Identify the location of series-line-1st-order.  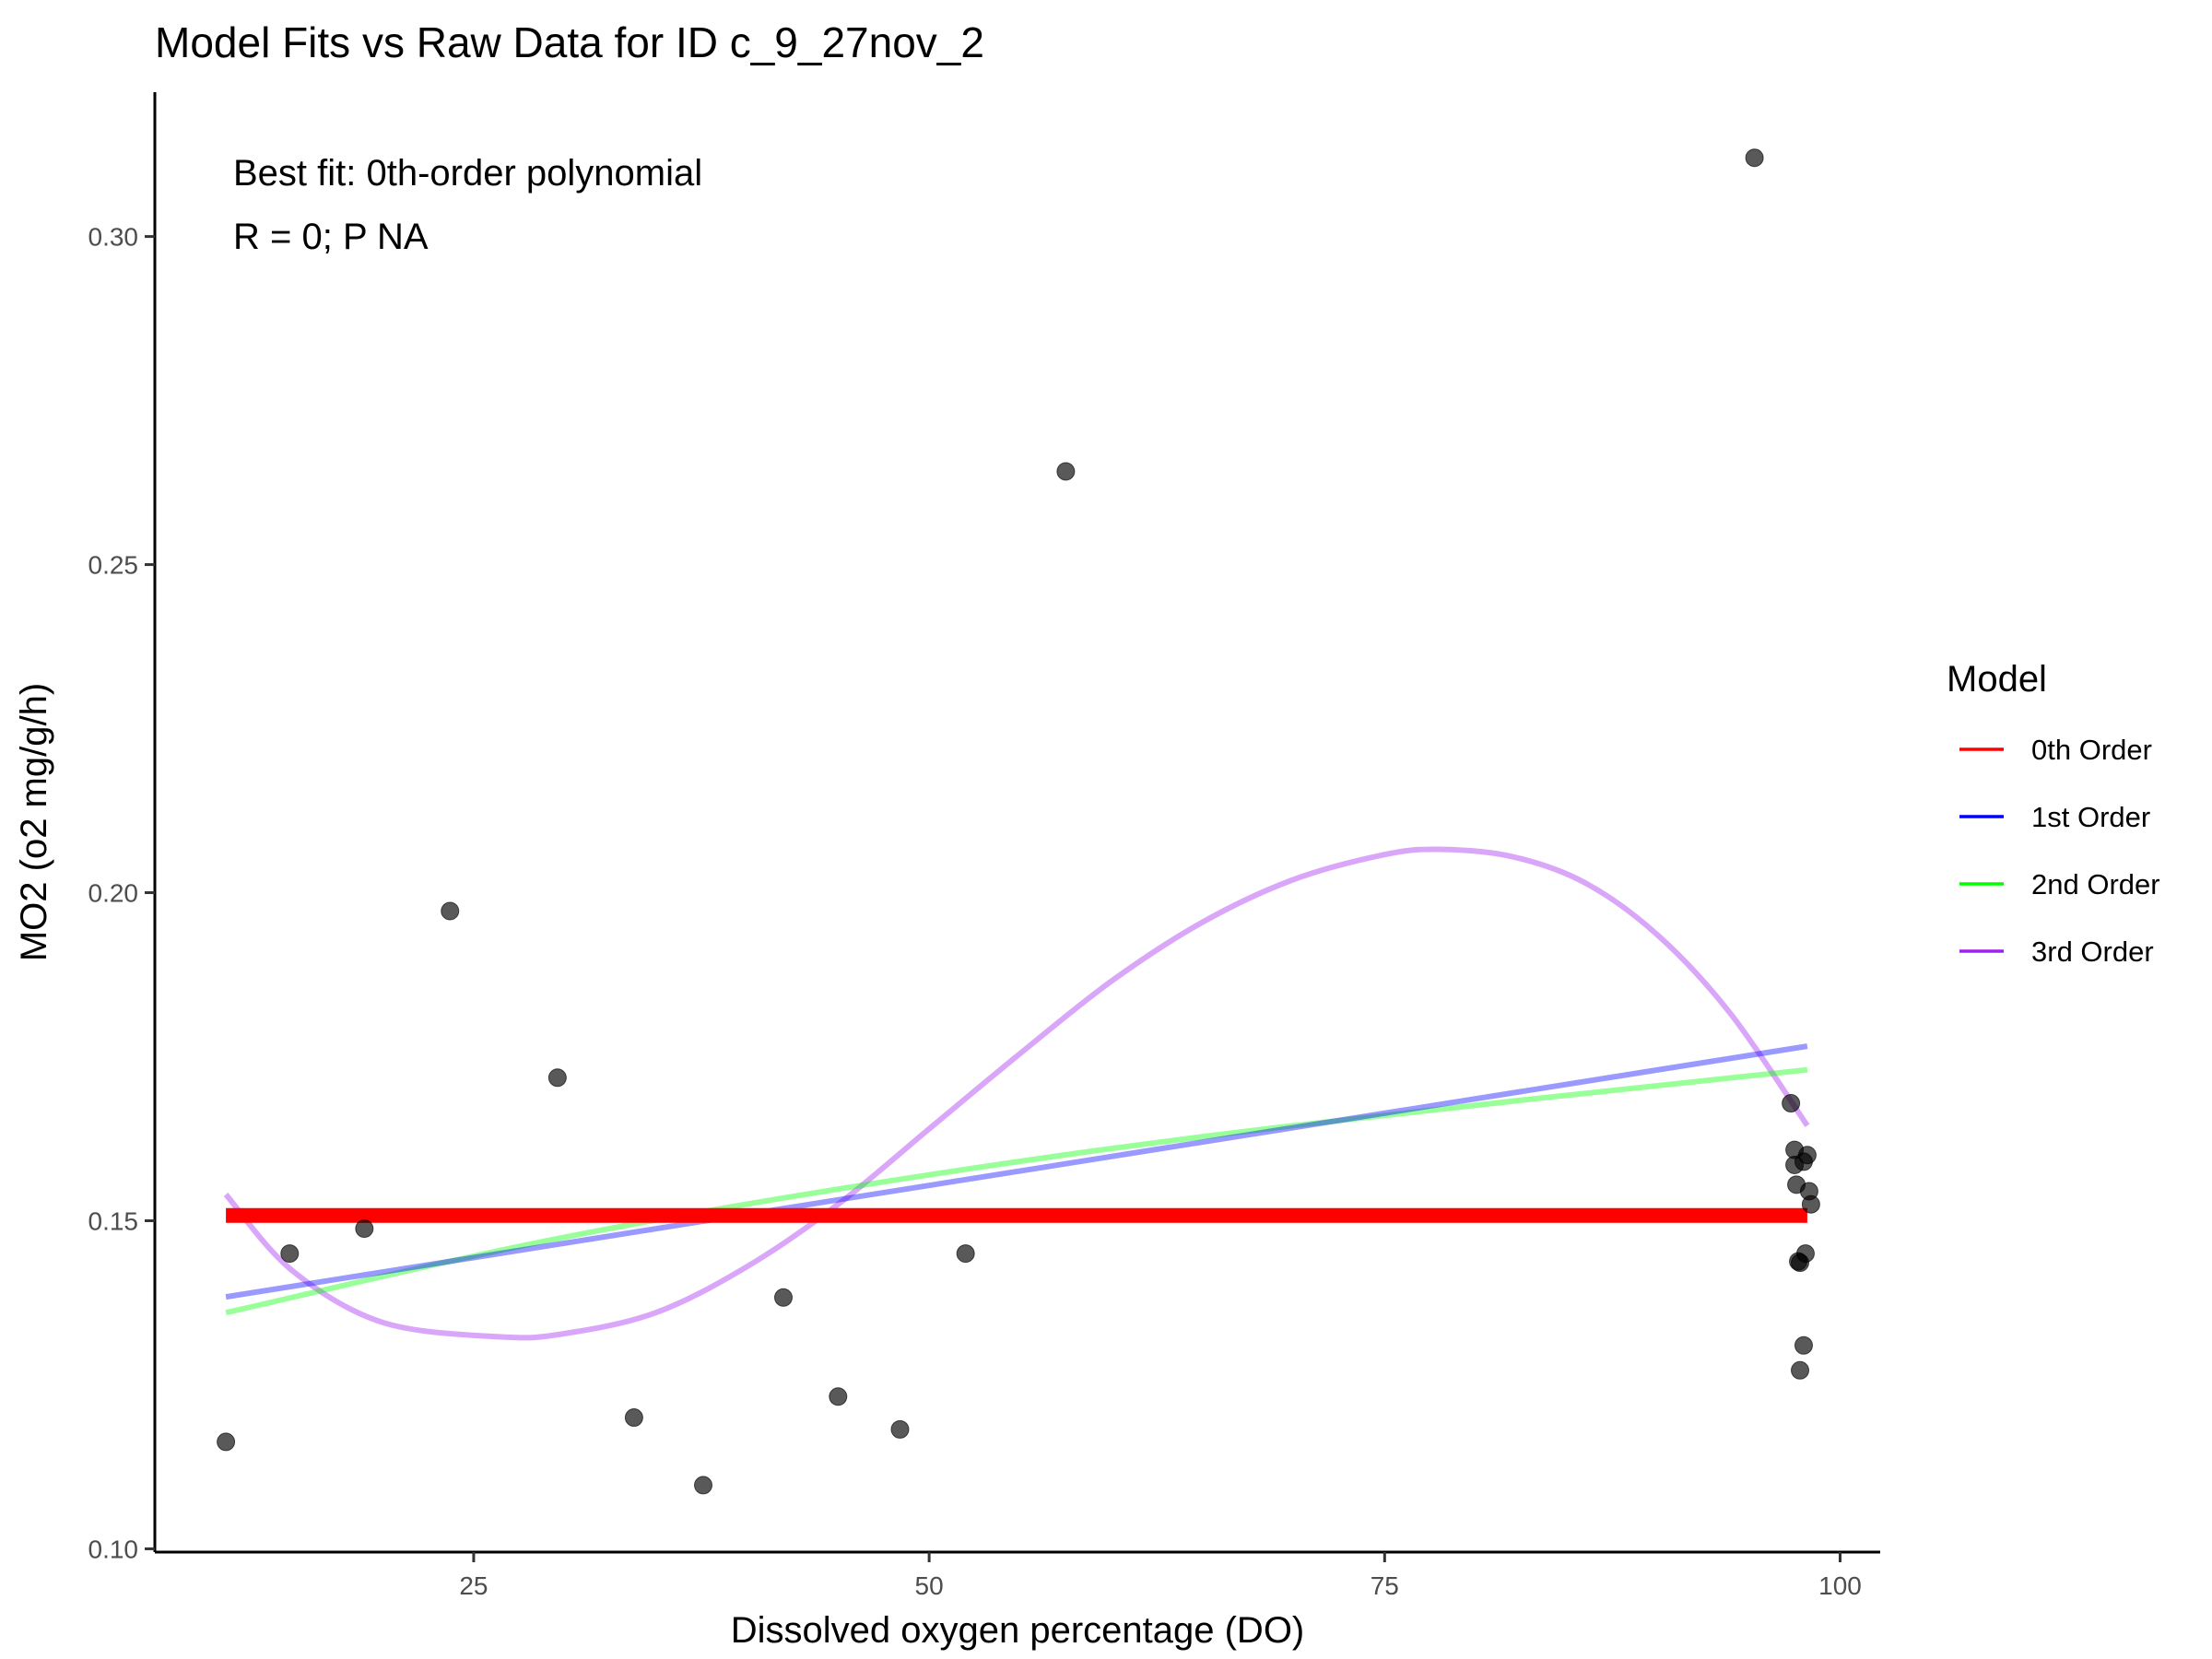
(1016, 1171).